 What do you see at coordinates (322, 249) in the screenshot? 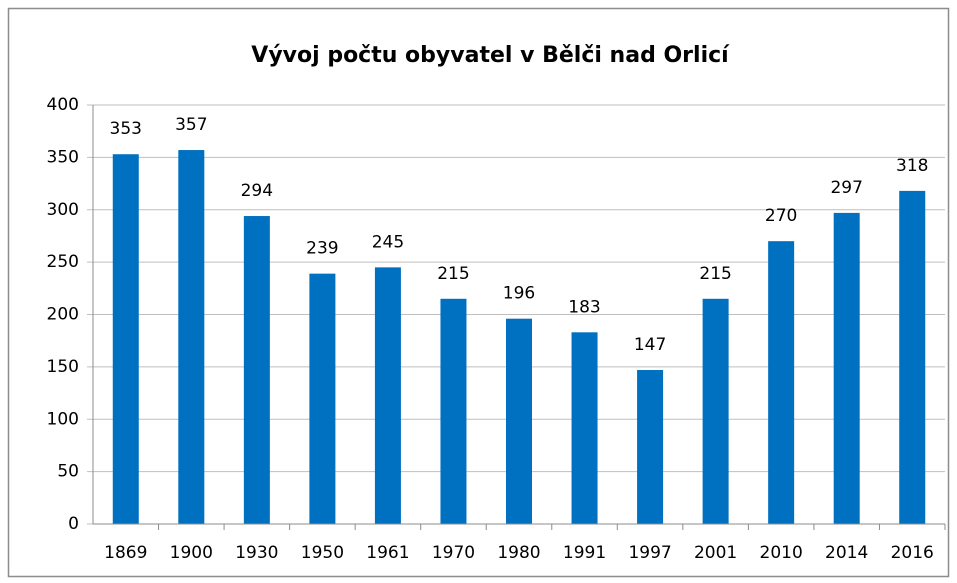
I see `data-label: 239` at bounding box center [322, 249].